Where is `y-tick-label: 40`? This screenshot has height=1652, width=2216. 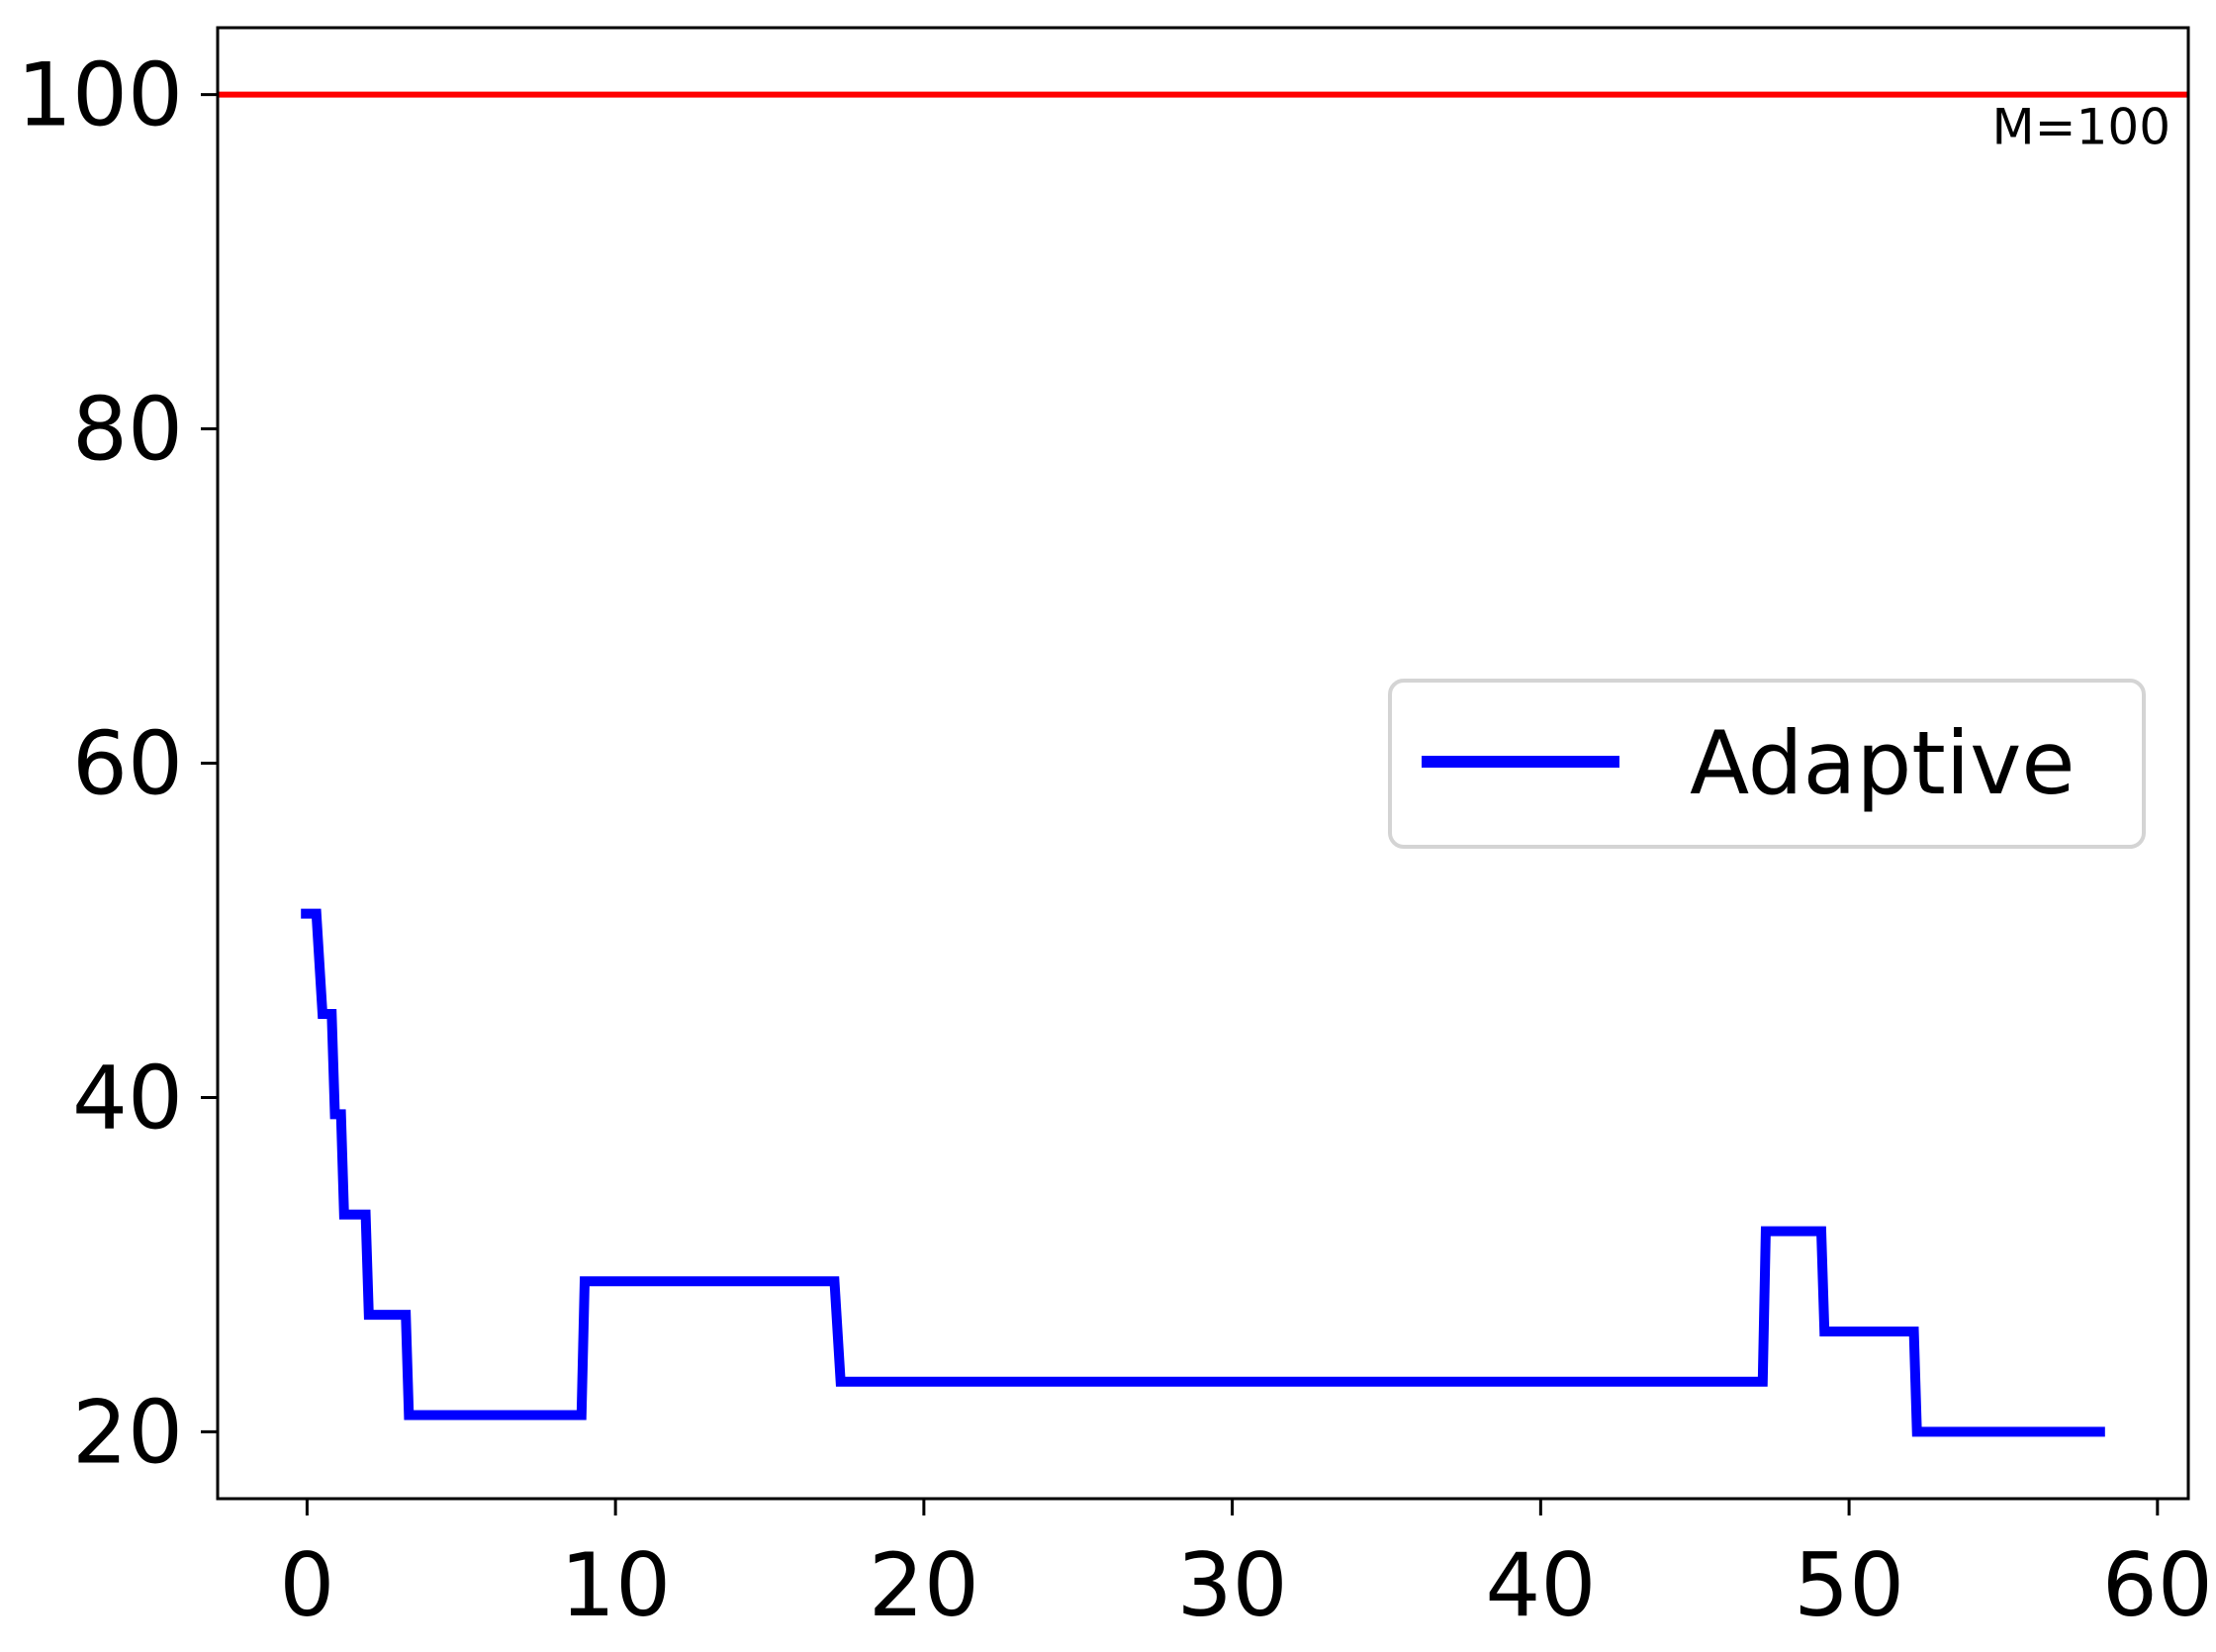
y-tick-label: 40 is located at coordinates (127, 1097).